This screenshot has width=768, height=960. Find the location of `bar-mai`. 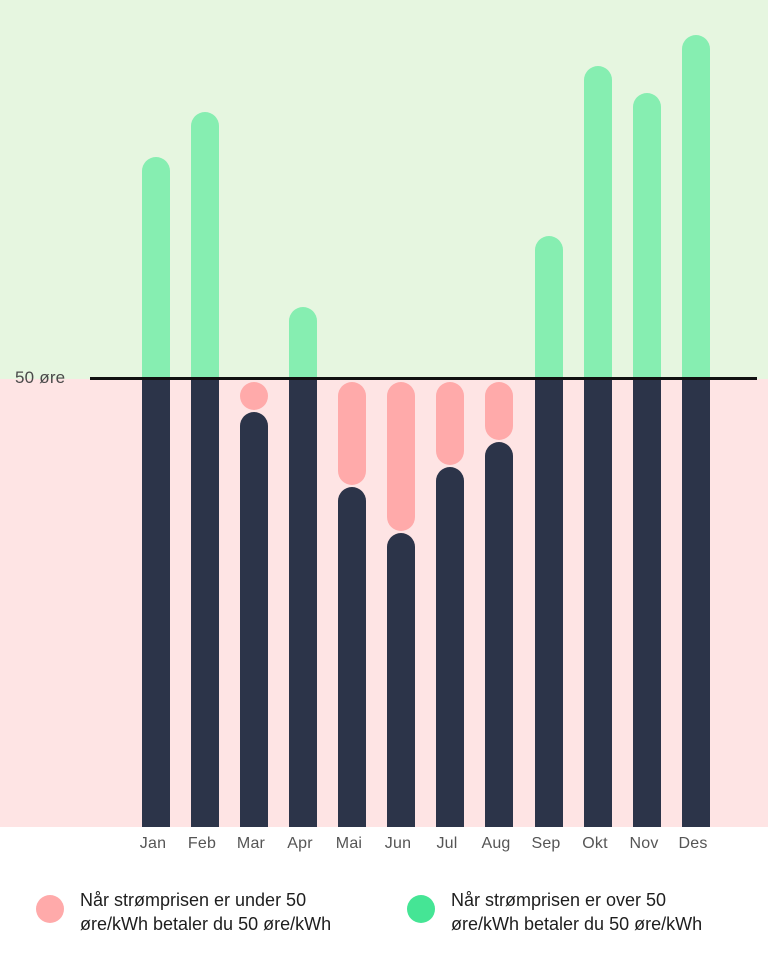

bar-mai is located at coordinates (352, 413).